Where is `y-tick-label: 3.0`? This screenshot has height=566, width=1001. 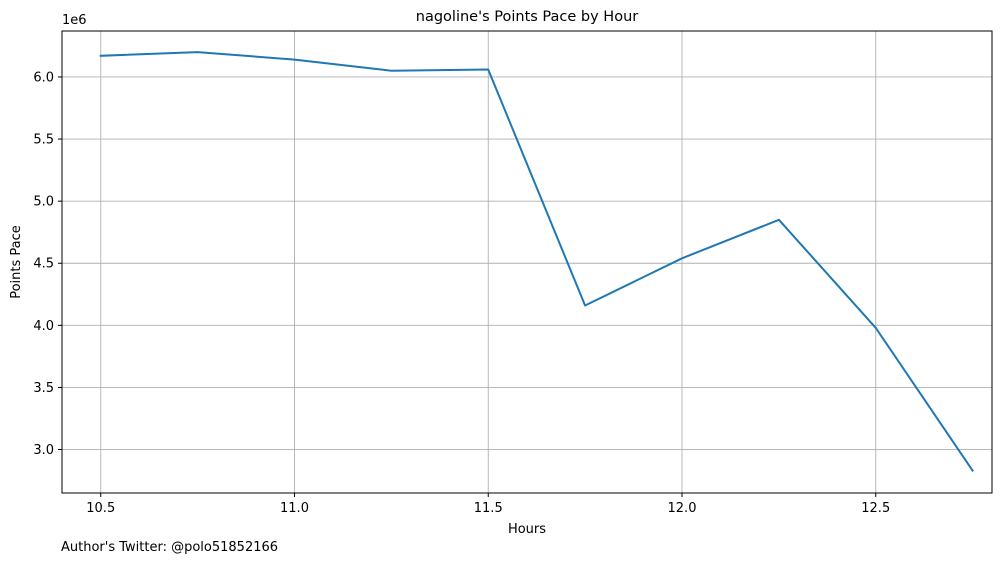
y-tick-label: 3.0 is located at coordinates (43, 450).